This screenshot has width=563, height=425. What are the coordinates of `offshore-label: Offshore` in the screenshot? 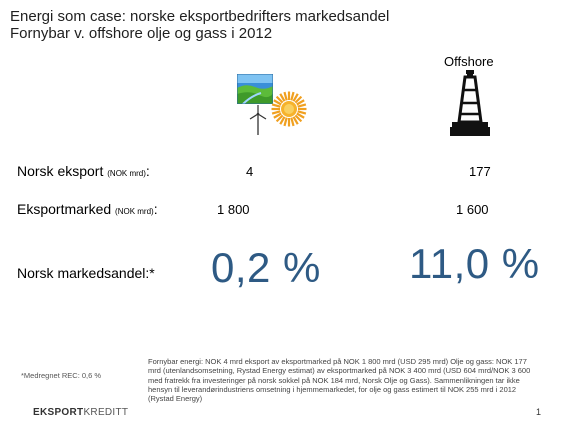 It's located at (469, 61).